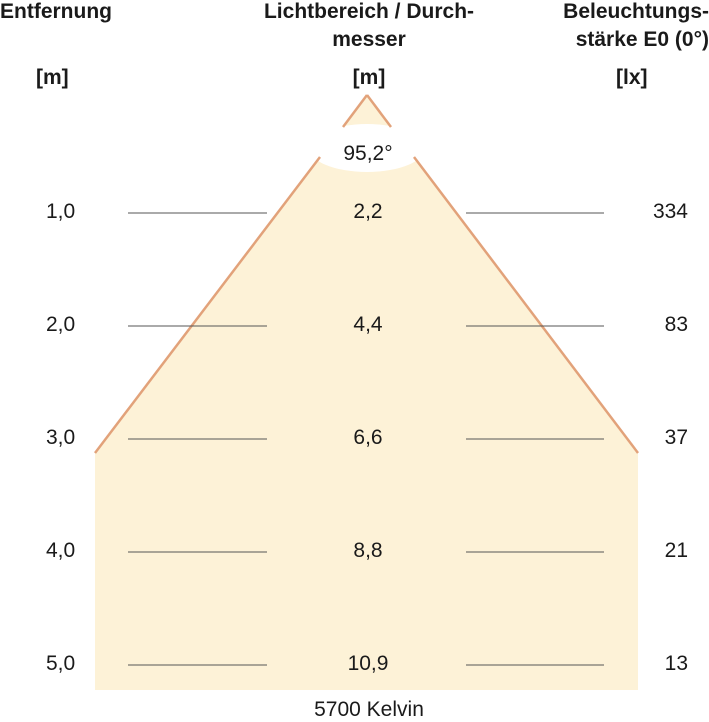 The image size is (709, 722). I want to click on illuminance-value: 334, so click(670, 211).